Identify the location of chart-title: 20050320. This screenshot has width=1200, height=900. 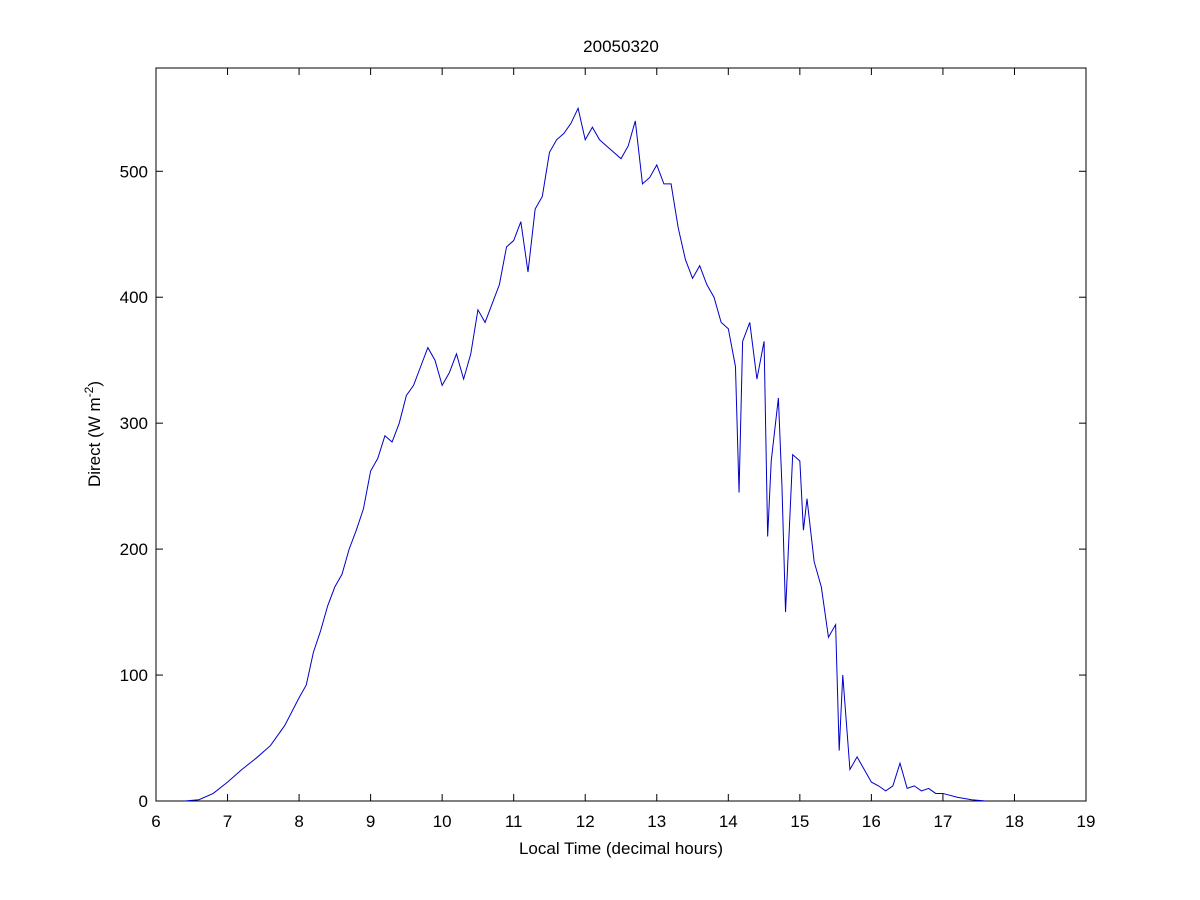
(621, 46).